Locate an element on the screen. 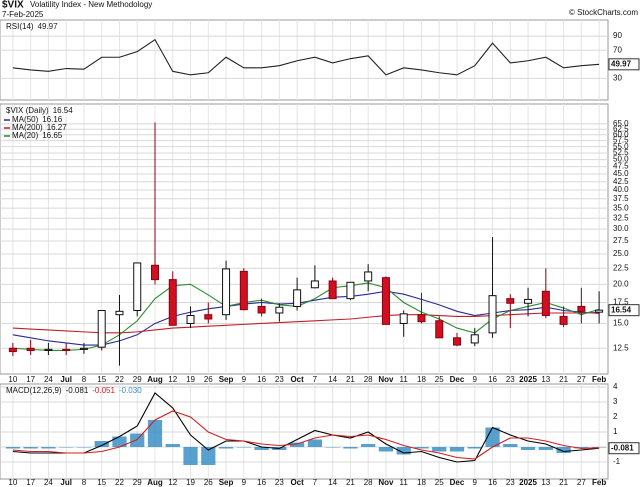  y-tick-label: 12.5 is located at coordinates (621, 347).